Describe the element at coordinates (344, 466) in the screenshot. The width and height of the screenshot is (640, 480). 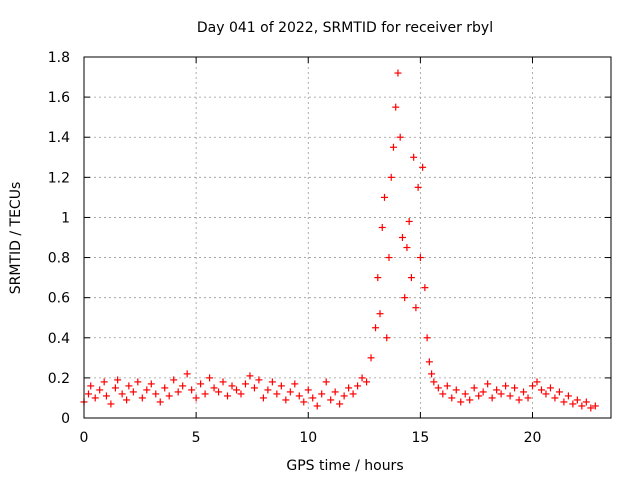
I see `x-axis-label: GPS time / hours` at that location.